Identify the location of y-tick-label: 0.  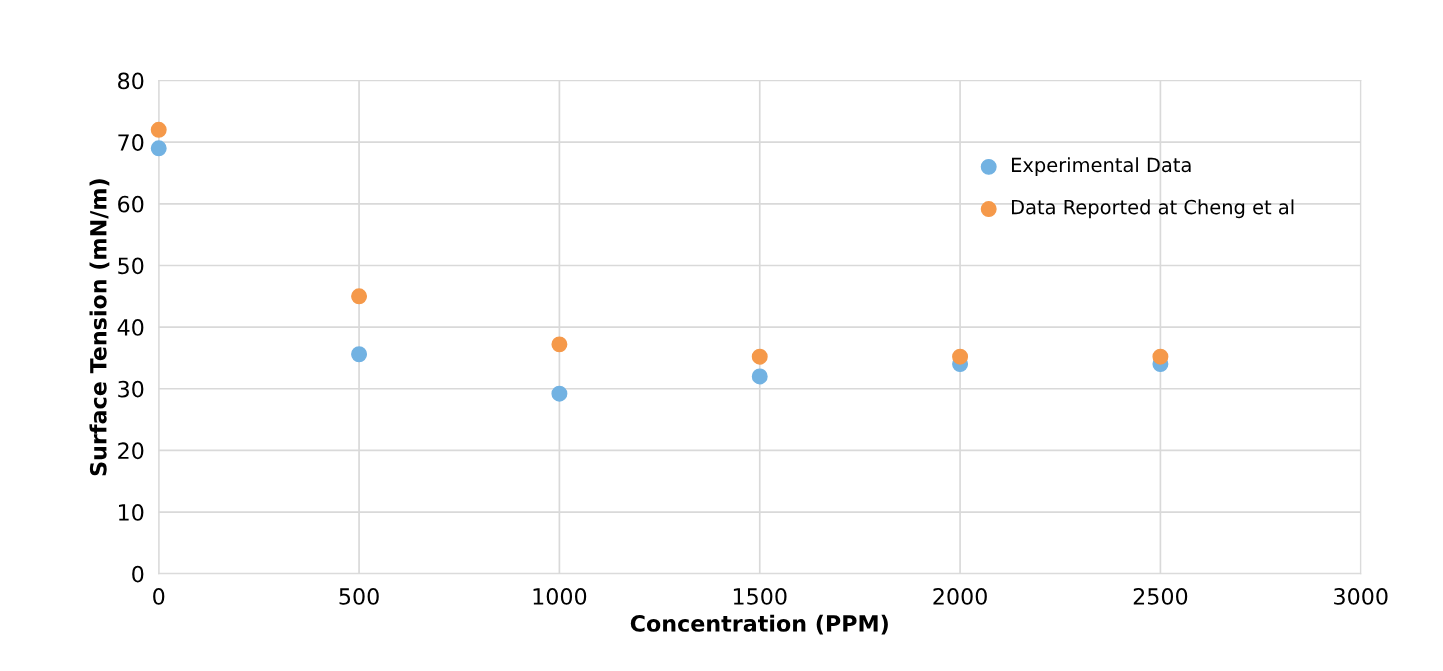
(138, 574).